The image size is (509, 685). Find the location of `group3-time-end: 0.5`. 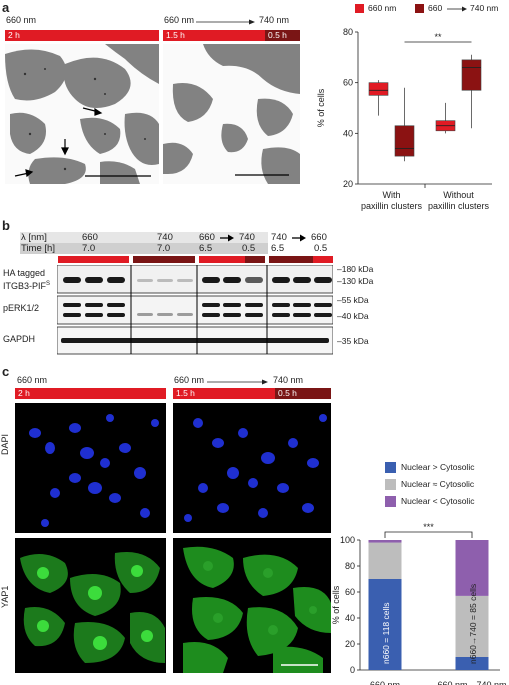

group3-time-end: 0.5 is located at coordinates (249, 248).